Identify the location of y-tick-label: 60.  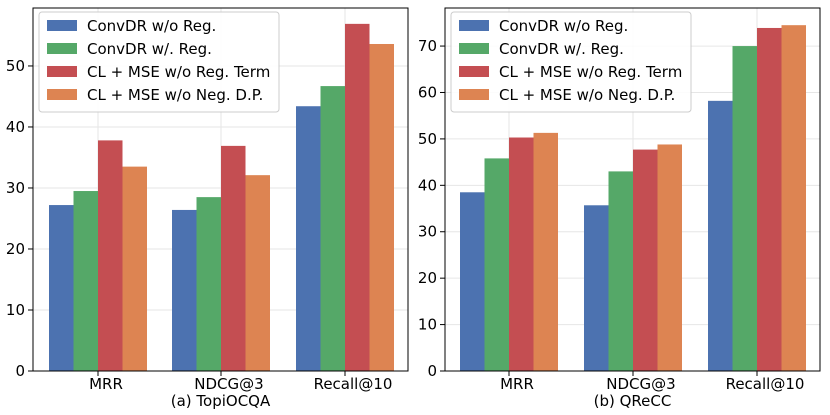
(427, 92).